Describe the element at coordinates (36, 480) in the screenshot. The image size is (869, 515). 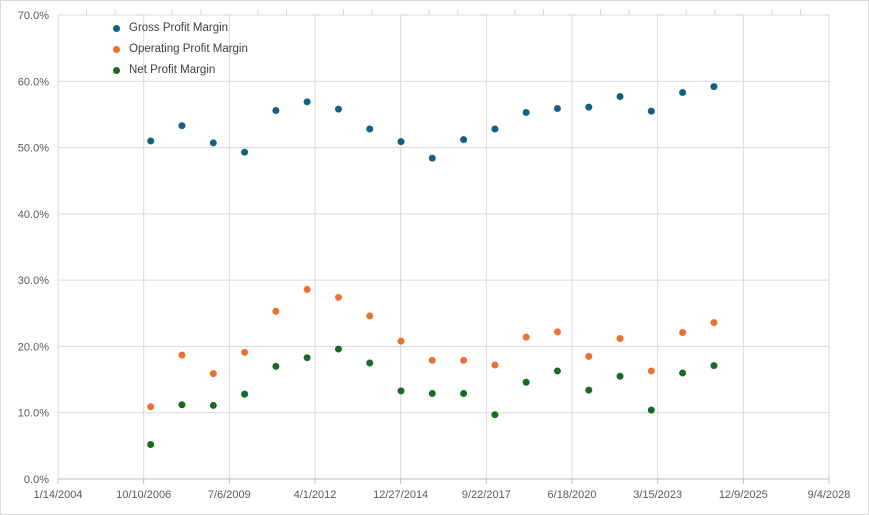
I see `y-tick-label: 0.0%` at that location.